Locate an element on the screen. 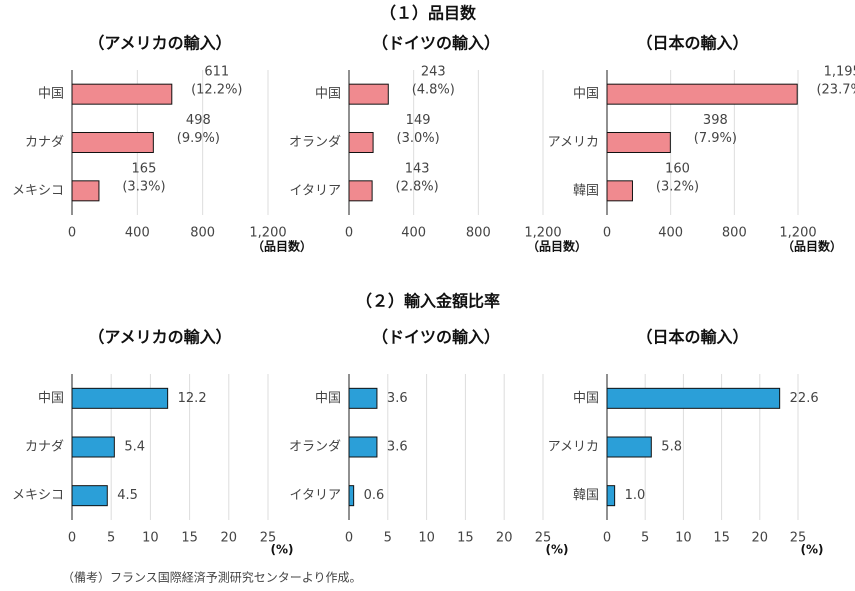 This screenshot has height=591, width=855. share-label: (3.0%) is located at coordinates (418, 138).